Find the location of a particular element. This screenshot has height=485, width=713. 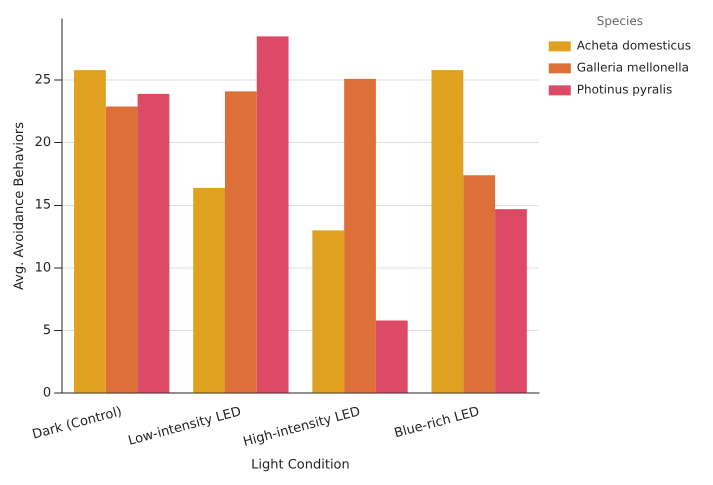

y-tick-label: 20 is located at coordinates (43, 142).